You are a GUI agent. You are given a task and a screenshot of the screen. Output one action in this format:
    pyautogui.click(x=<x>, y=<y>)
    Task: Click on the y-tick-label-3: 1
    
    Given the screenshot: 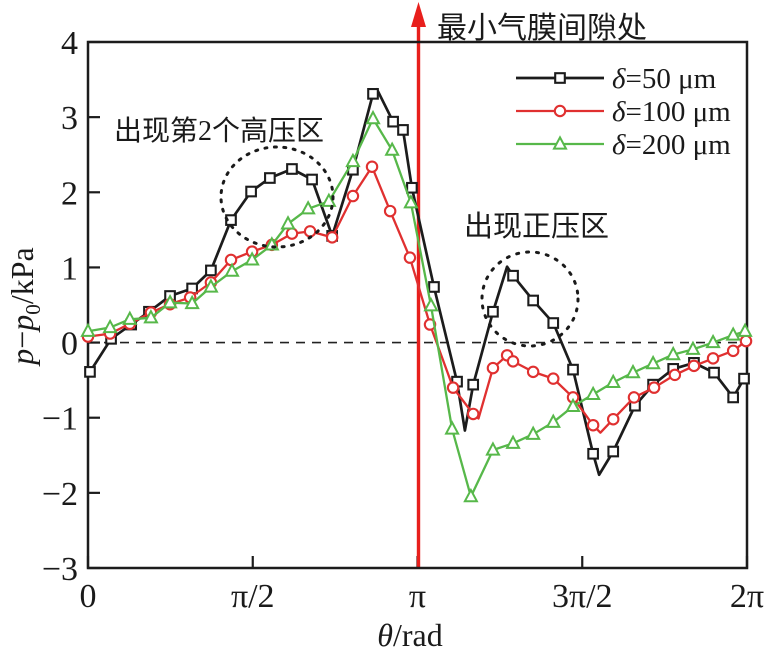 What is the action you would take?
    pyautogui.click(x=69, y=268)
    